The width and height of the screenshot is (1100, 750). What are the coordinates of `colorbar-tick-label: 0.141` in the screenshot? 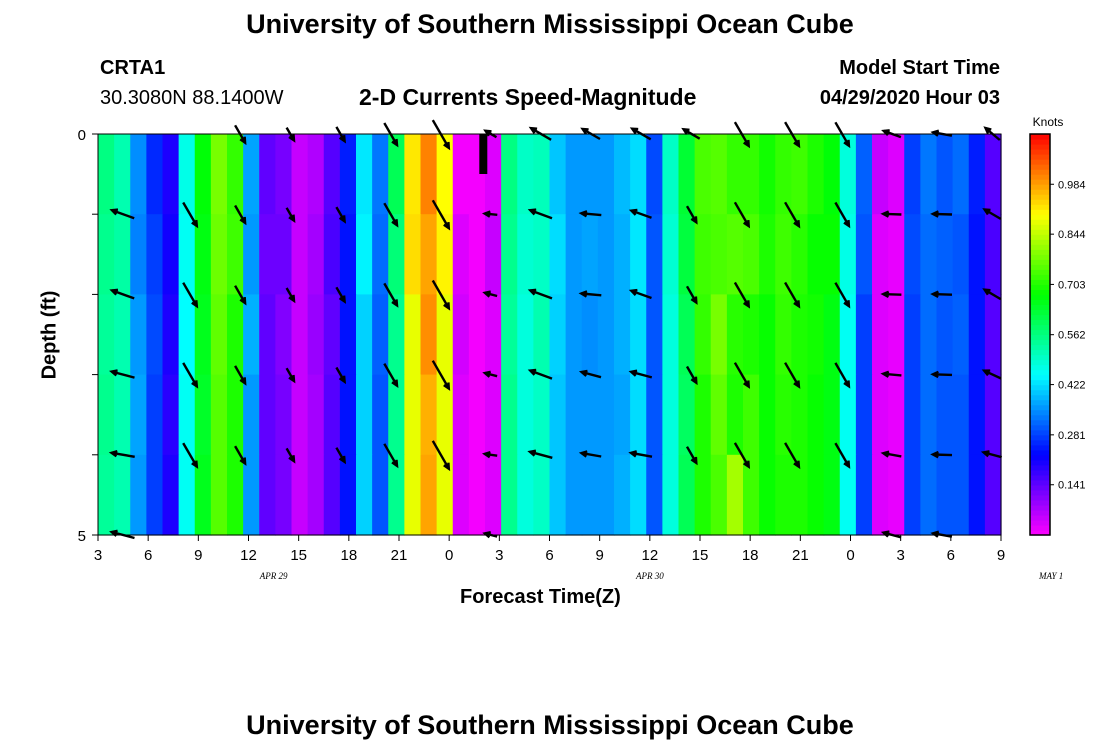 It's located at (1072, 486).